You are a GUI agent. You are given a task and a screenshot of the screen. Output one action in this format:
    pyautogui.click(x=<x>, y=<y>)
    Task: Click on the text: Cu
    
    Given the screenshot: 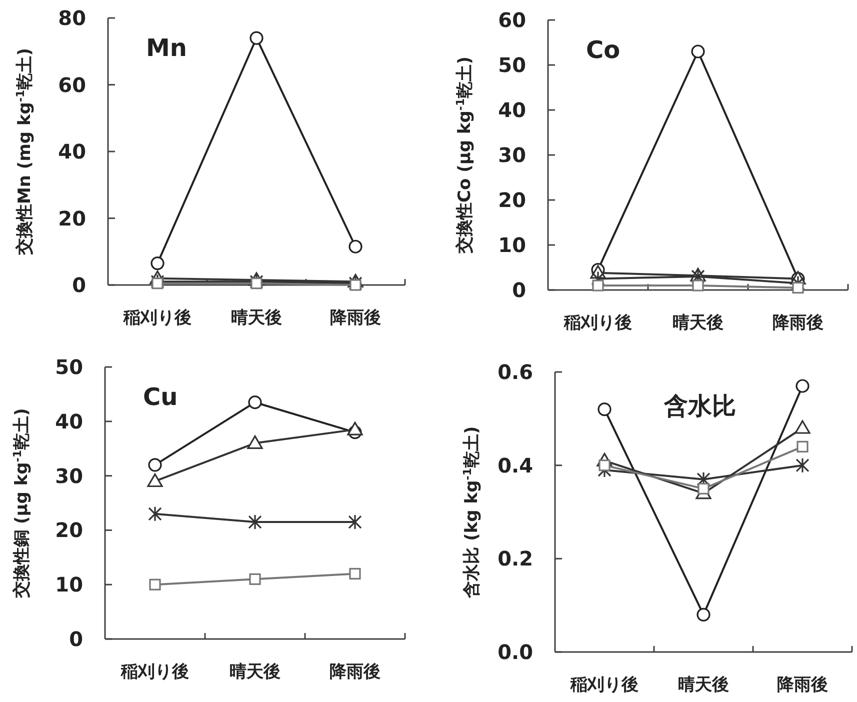 What is the action you would take?
    pyautogui.click(x=160, y=397)
    